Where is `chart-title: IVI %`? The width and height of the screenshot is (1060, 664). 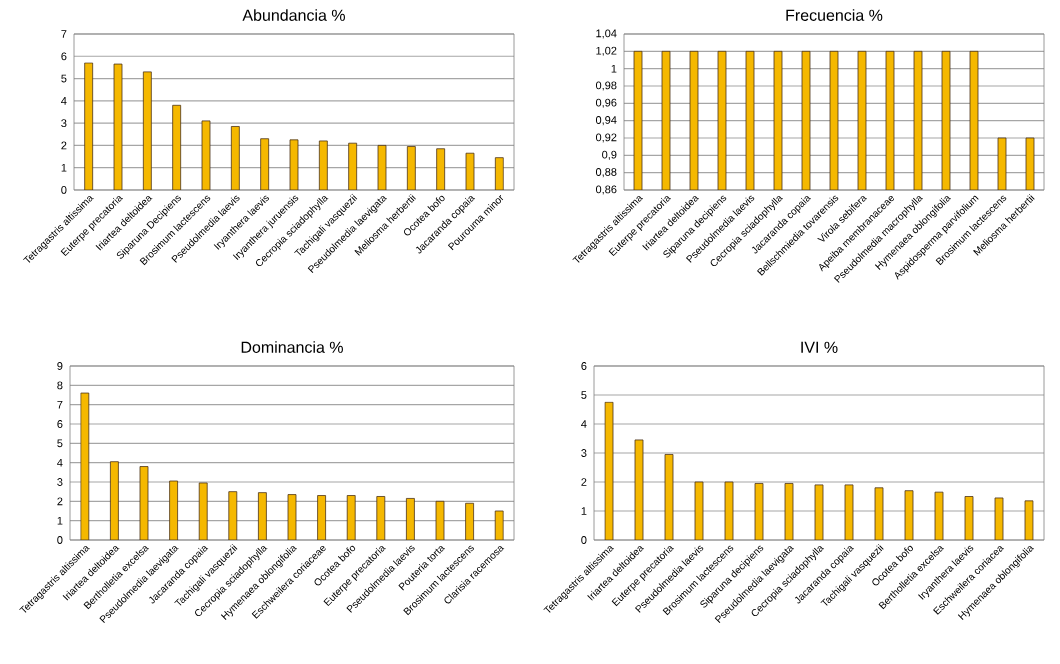
chart-title: IVI % is located at coordinates (819, 347).